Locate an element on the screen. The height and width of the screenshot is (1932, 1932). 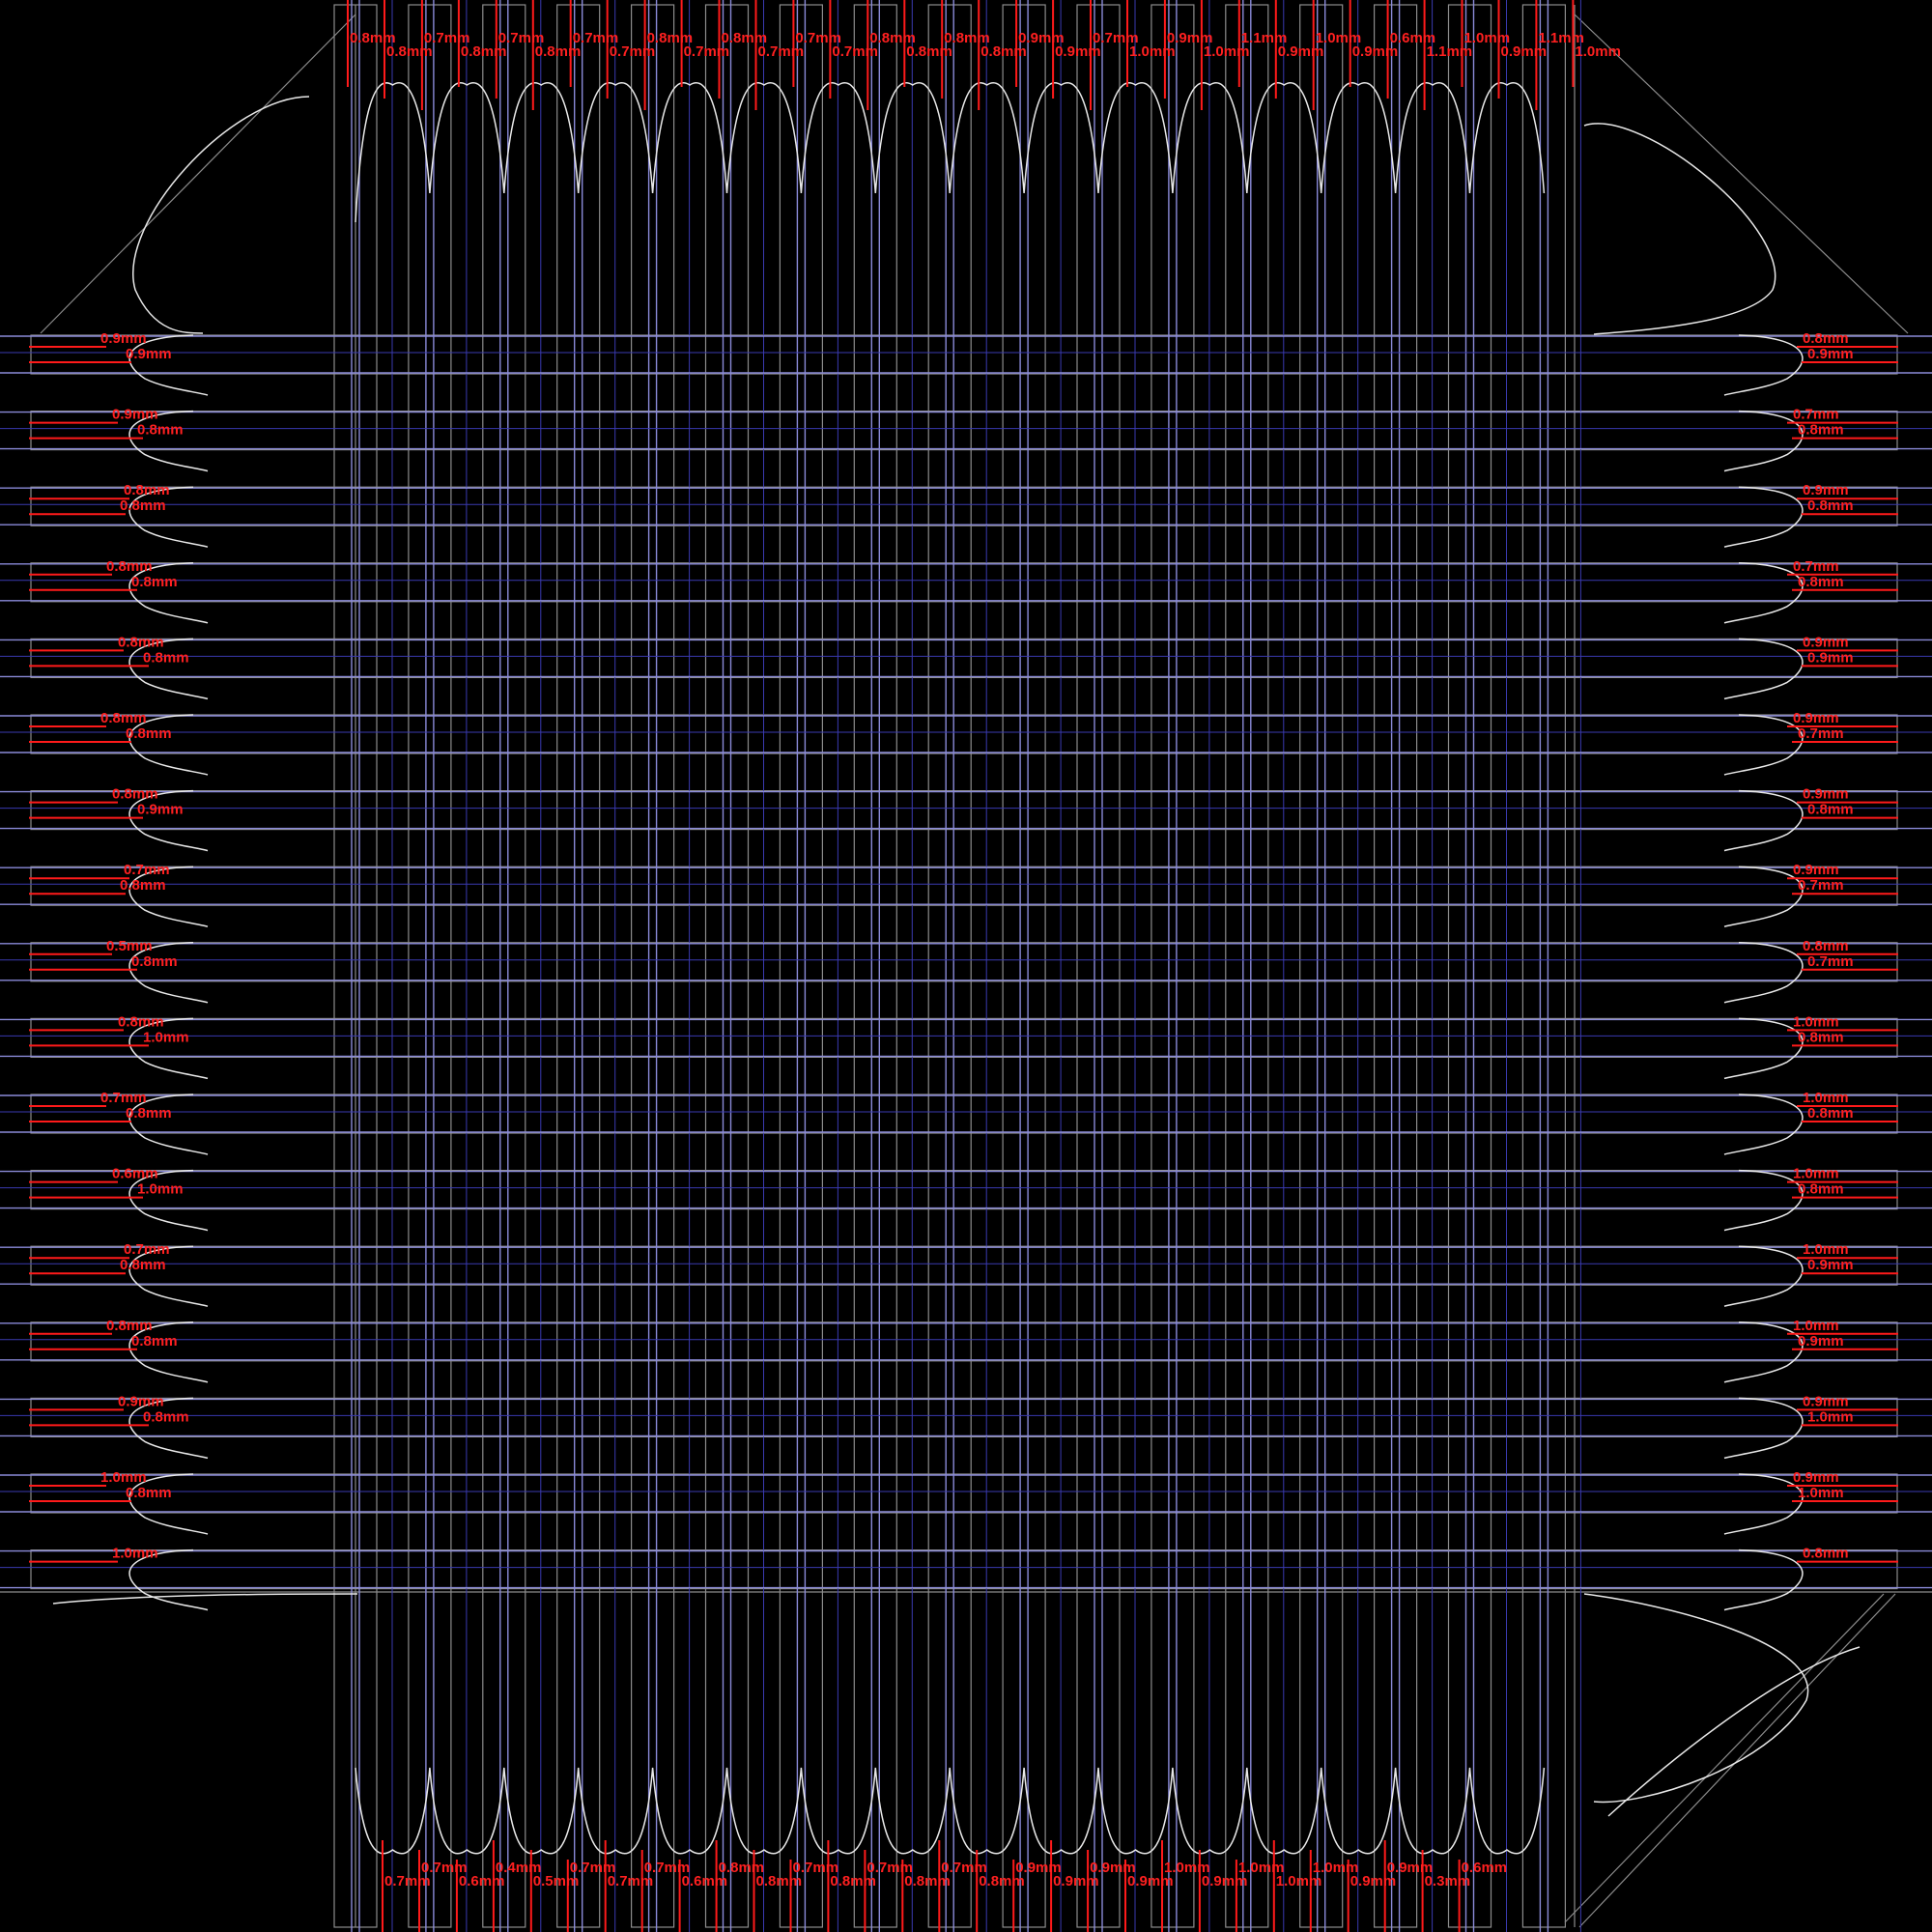
bottom-measurement-label: 0.6mm is located at coordinates (705, 1881).